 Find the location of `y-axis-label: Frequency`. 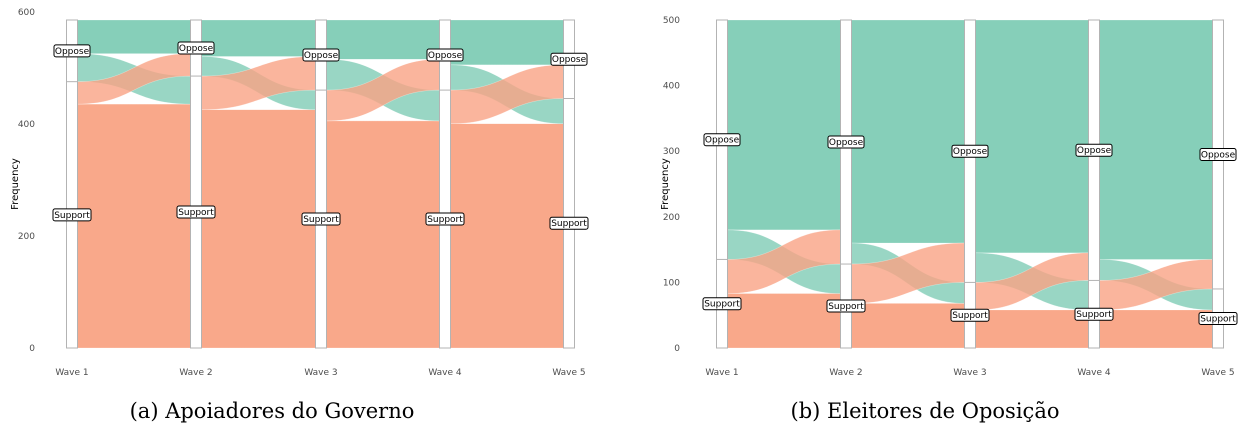

y-axis-label: Frequency is located at coordinates (665, 184).